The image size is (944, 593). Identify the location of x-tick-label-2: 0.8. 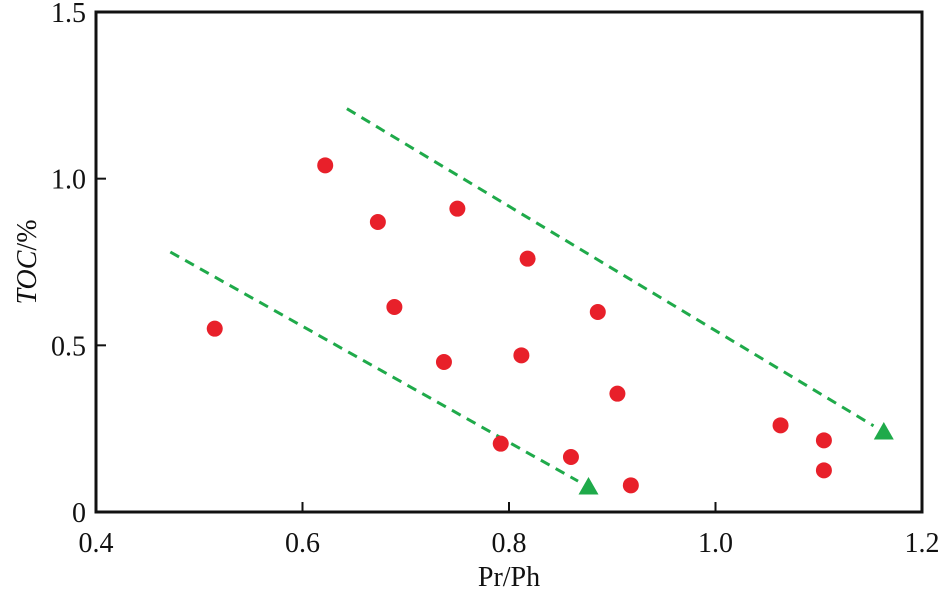
(509, 543).